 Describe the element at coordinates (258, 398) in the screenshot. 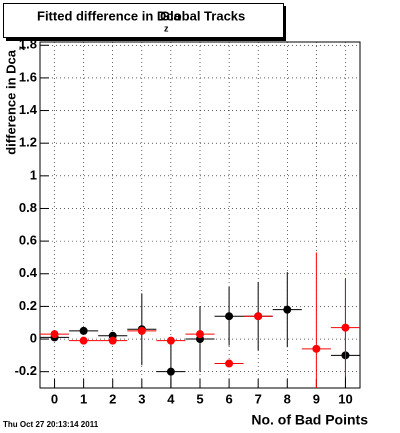

I see `x-tick-label: 7` at that location.